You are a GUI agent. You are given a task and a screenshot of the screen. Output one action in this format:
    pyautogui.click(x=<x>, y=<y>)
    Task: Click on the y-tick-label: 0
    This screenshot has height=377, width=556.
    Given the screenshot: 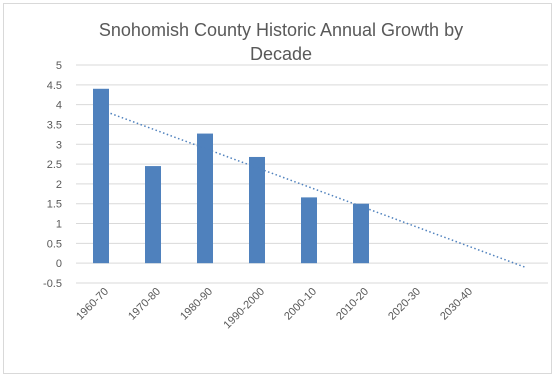 What is the action you would take?
    pyautogui.click(x=59, y=264)
    